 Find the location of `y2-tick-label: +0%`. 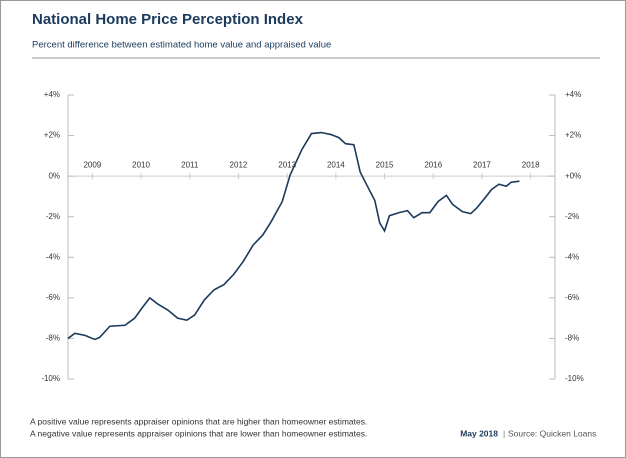

y2-tick-label: +0% is located at coordinates (573, 175).